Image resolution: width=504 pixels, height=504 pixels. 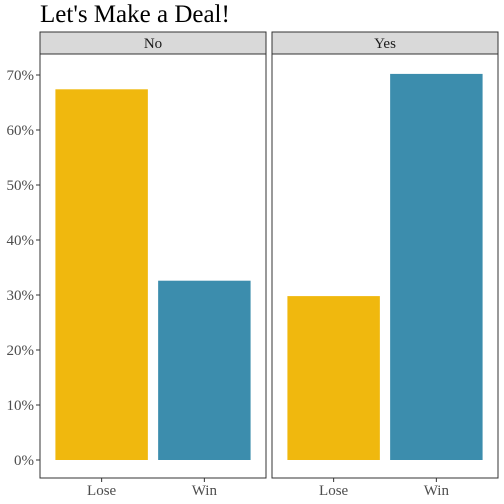 I want to click on y-tick-label: 30%, so click(x=21, y=296).